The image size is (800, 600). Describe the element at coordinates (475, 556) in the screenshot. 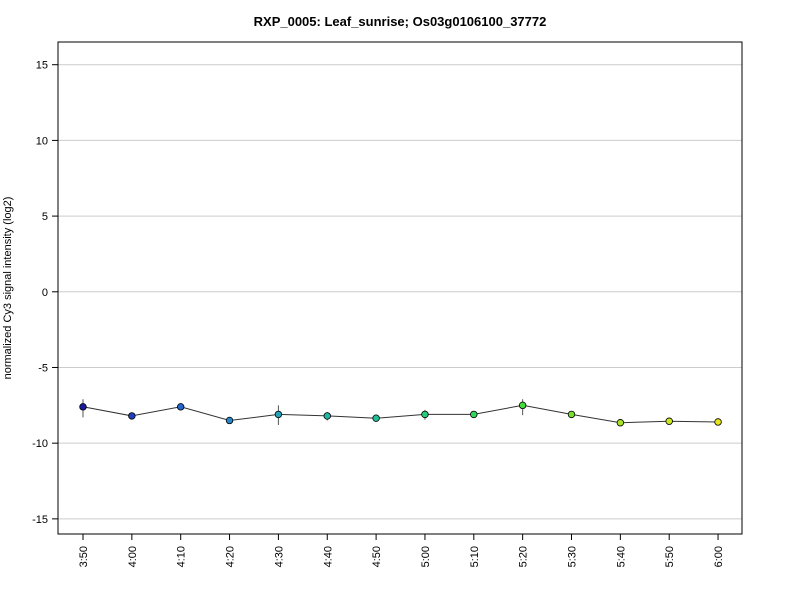

I see `x-tick-label: 5:10` at that location.